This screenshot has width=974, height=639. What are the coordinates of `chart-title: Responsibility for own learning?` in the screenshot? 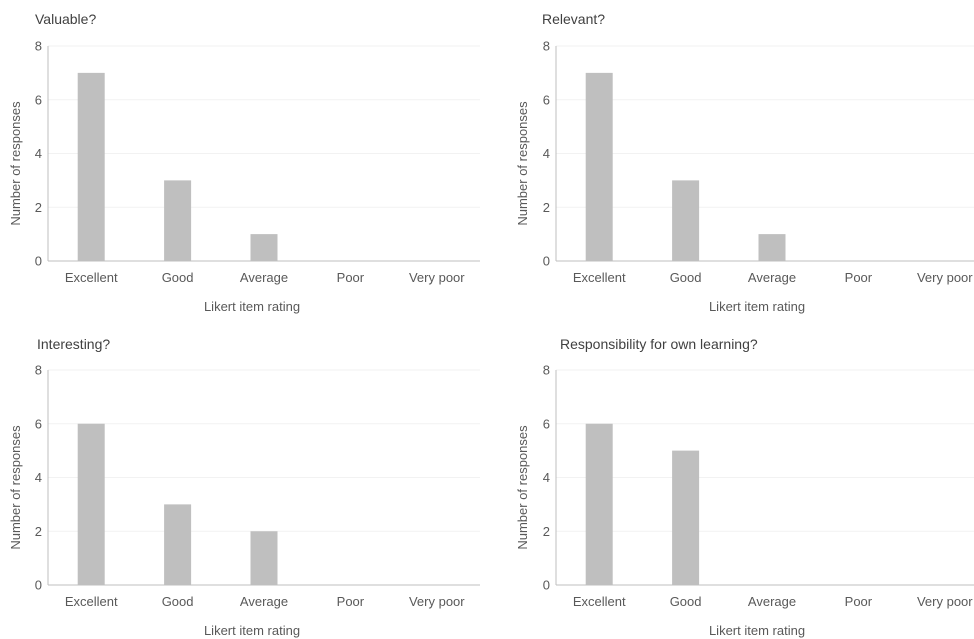 It's located at (659, 344).